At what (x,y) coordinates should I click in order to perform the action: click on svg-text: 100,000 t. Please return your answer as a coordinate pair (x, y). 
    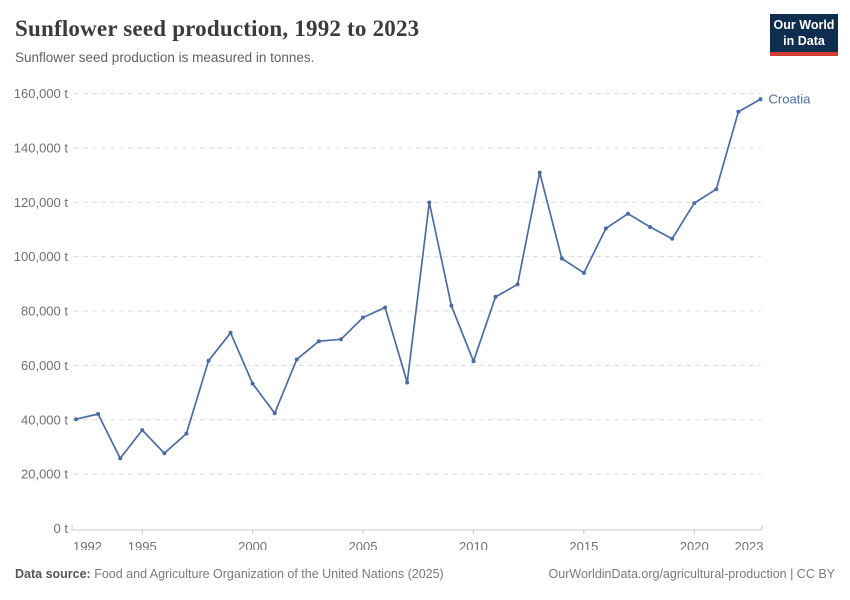
    Looking at the image, I should click on (41, 256).